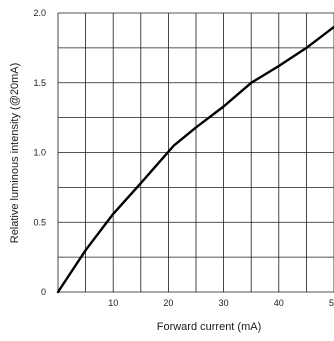 The width and height of the screenshot is (334, 341). What do you see at coordinates (331, 303) in the screenshot?
I see `x-tick-label: 50` at bounding box center [331, 303].